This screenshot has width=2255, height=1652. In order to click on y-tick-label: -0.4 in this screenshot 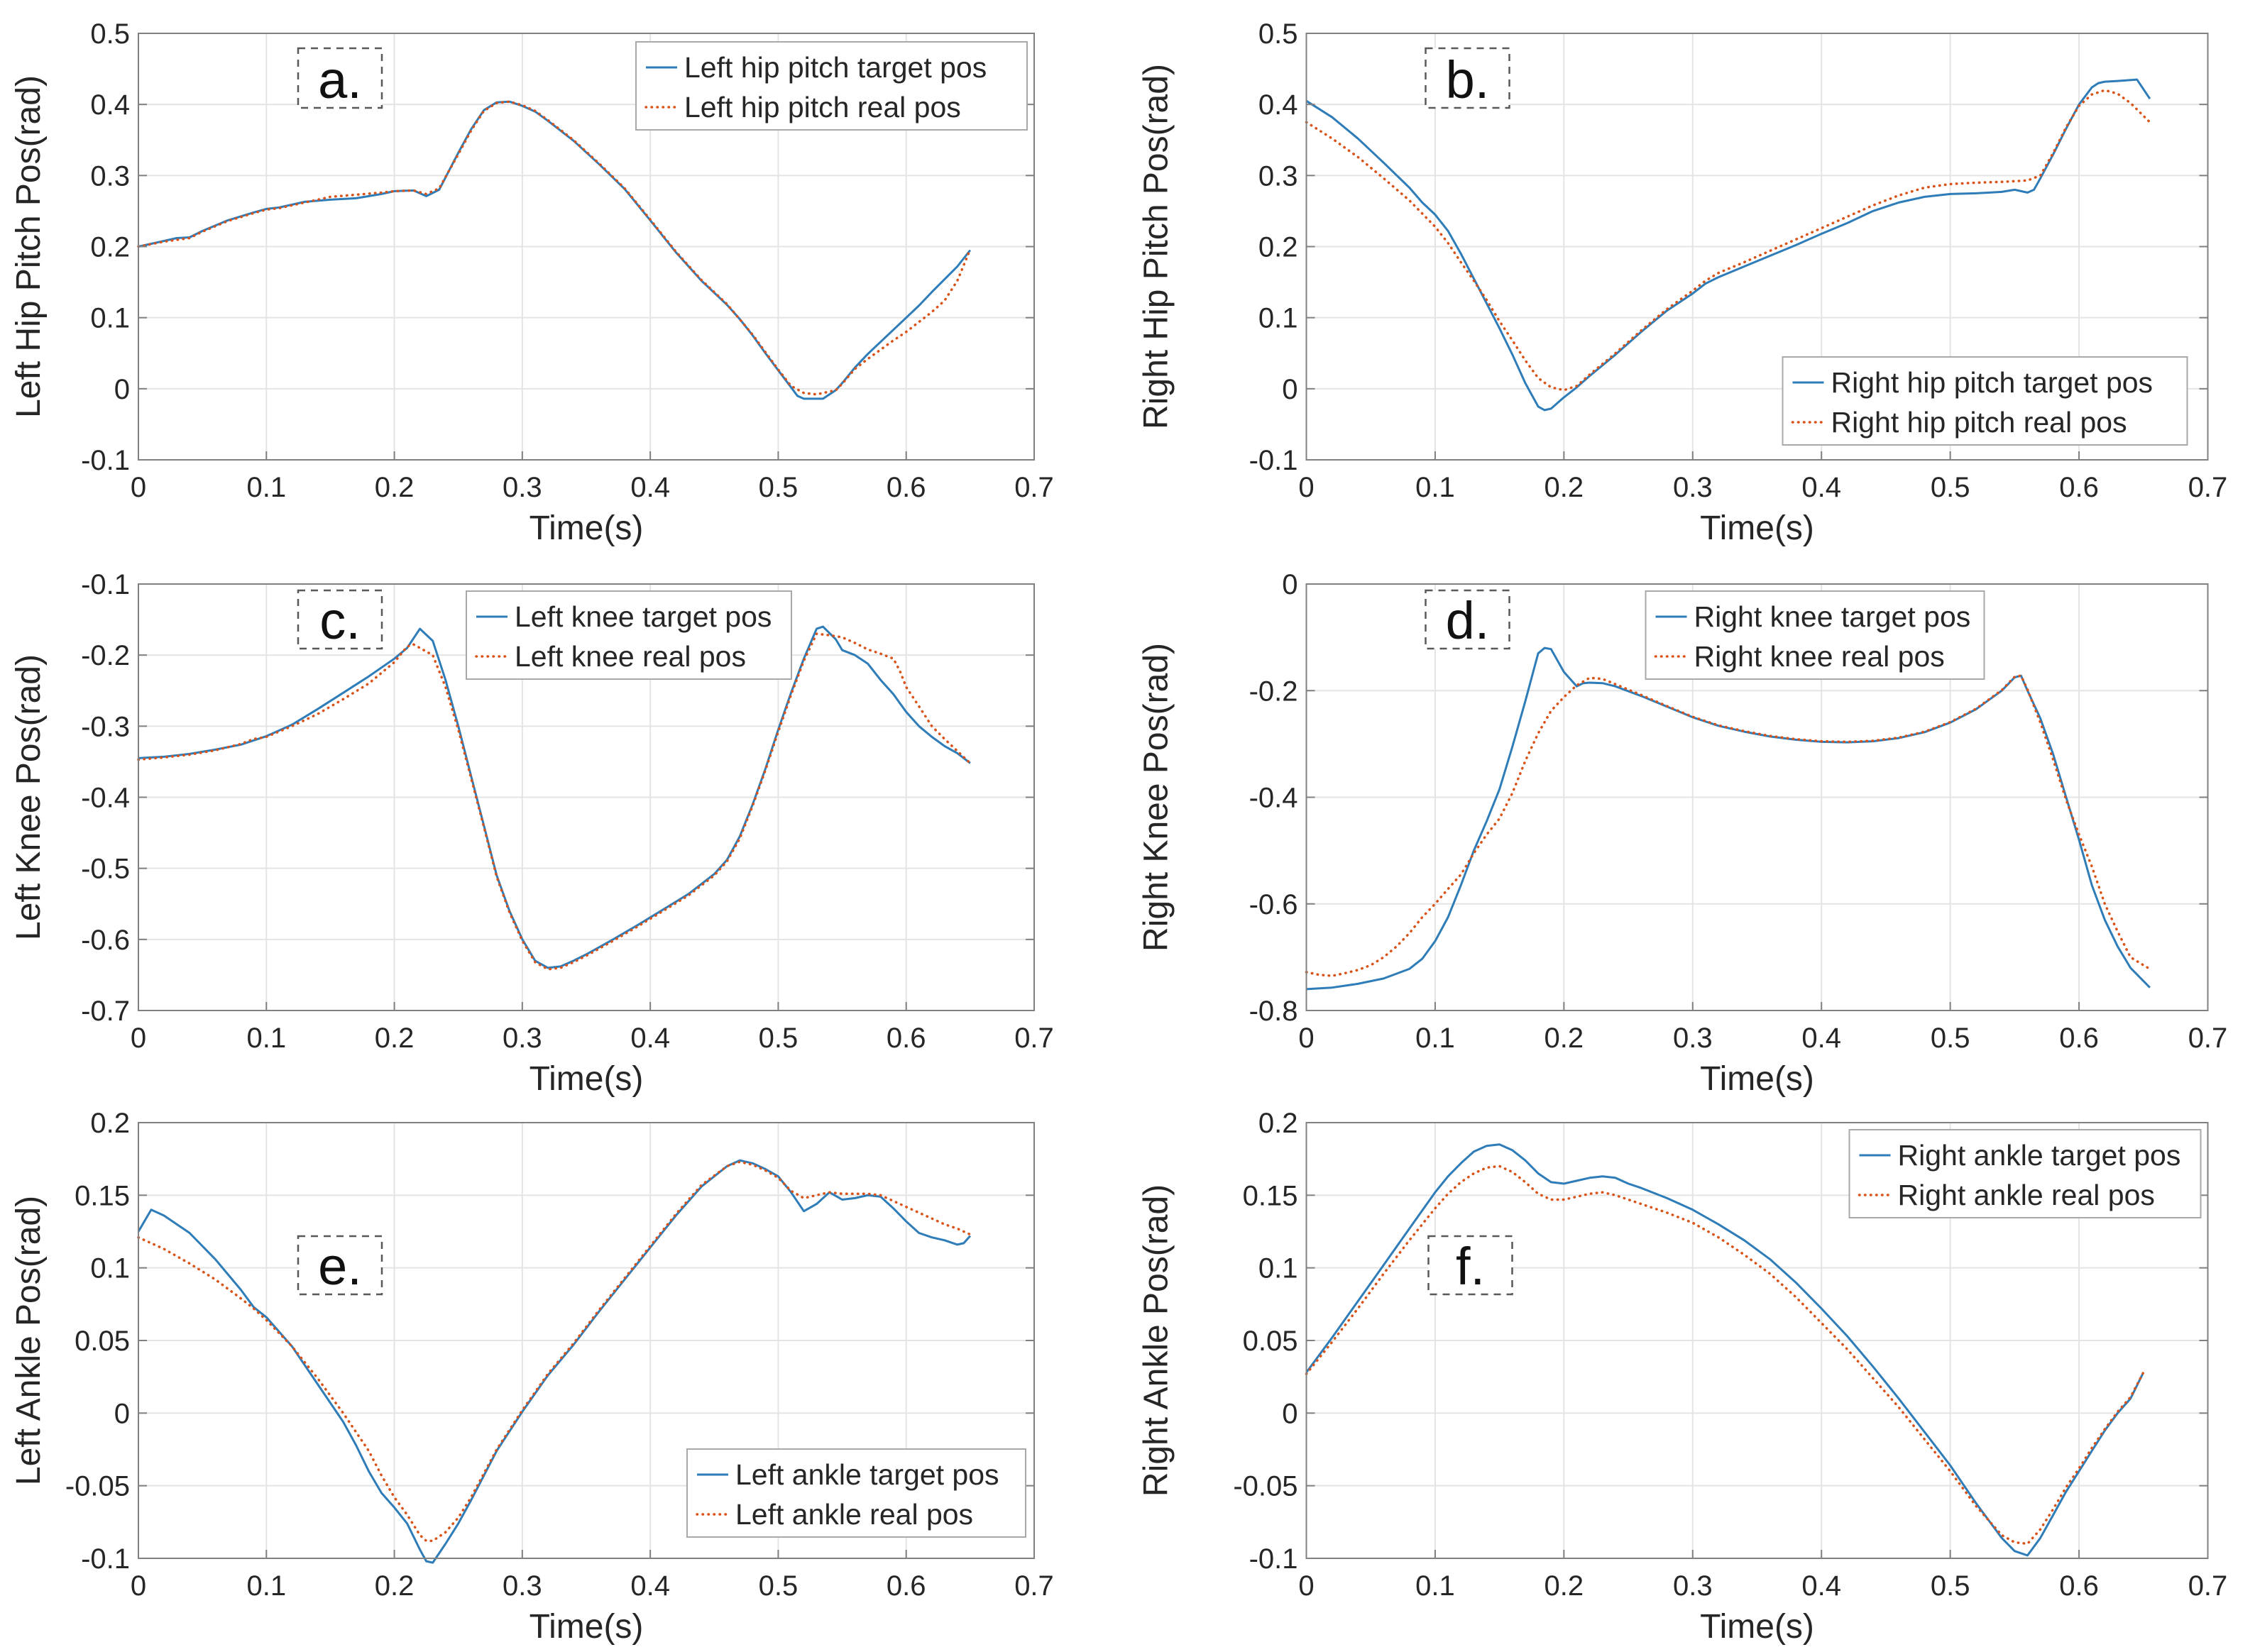, I will do `click(1273, 799)`.